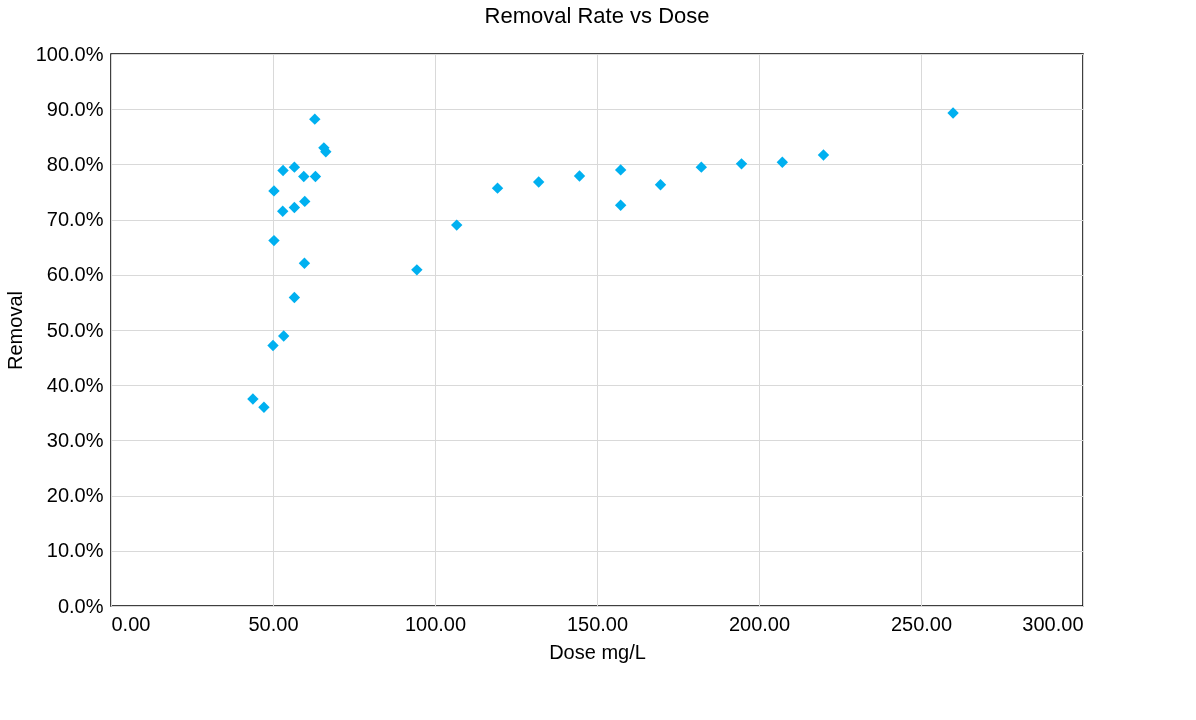  I want to click on y-tick-label: 60.0%, so click(75, 274).